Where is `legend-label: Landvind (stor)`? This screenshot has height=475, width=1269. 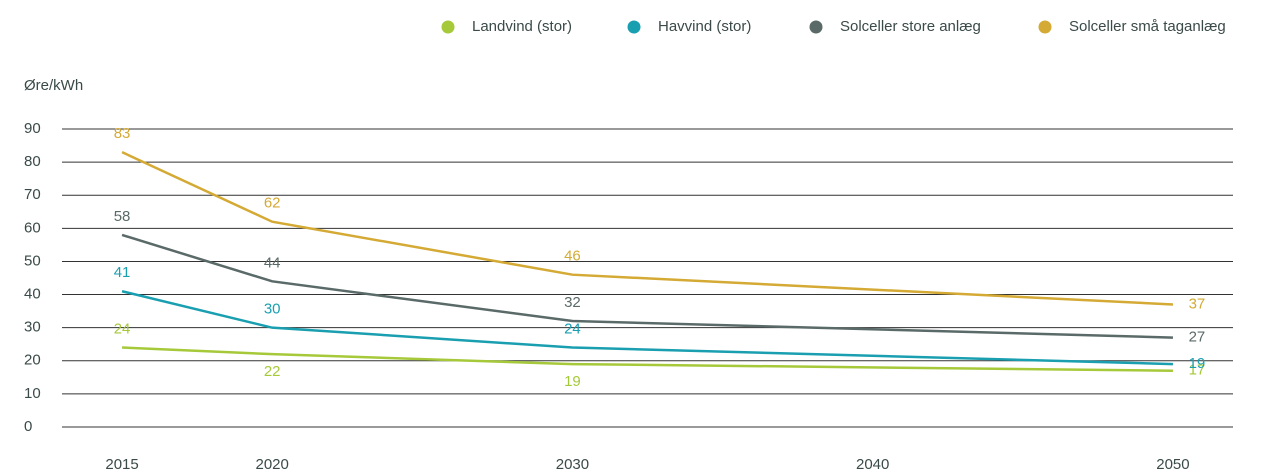 legend-label: Landvind (stor) is located at coordinates (522, 26).